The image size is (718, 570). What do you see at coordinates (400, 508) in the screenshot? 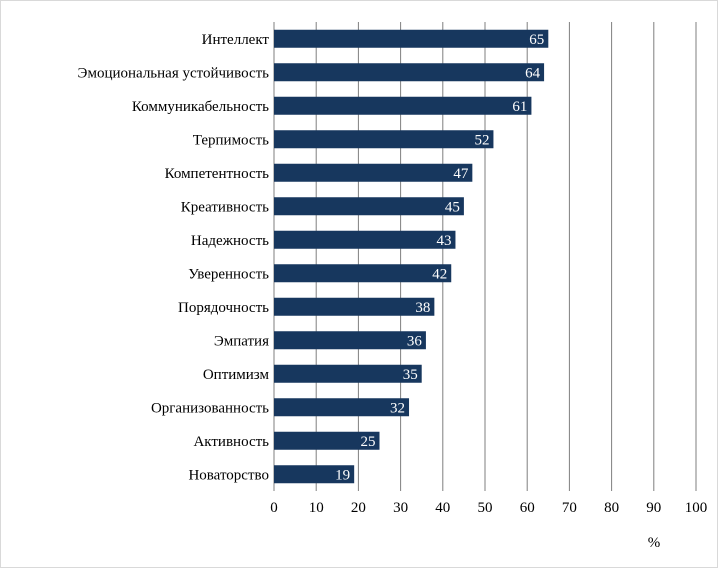
I see `x-tick-label: 30` at bounding box center [400, 508].